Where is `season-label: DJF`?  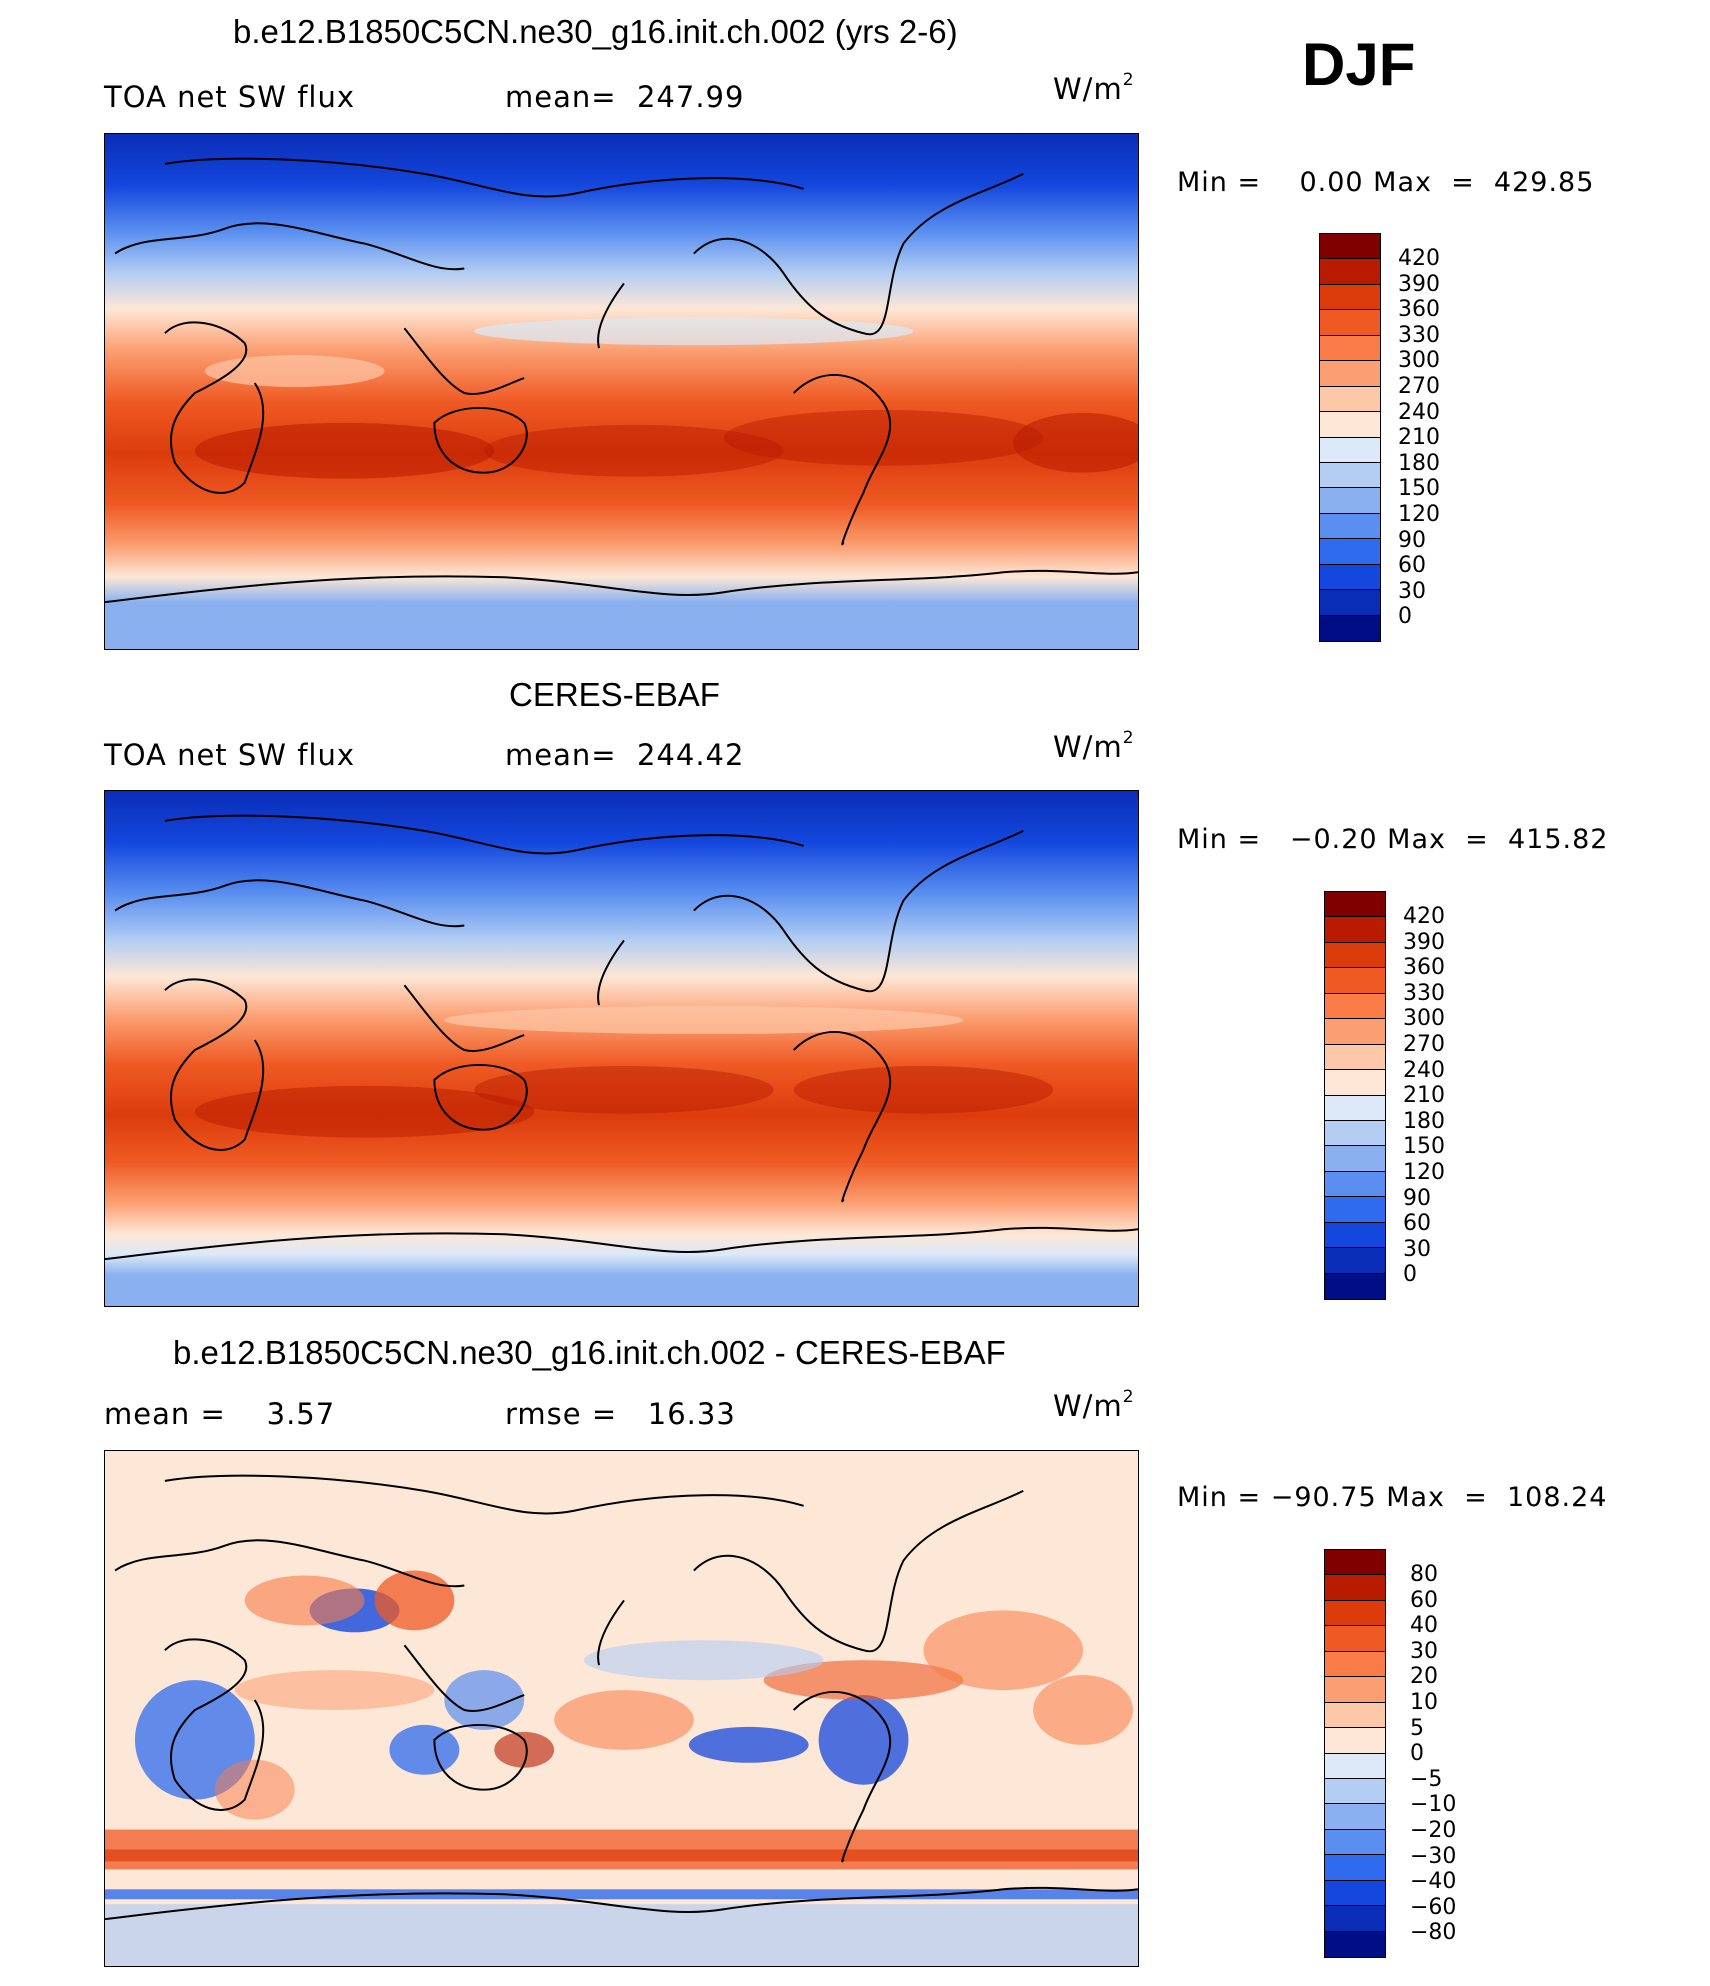
season-label: DJF is located at coordinates (1359, 64).